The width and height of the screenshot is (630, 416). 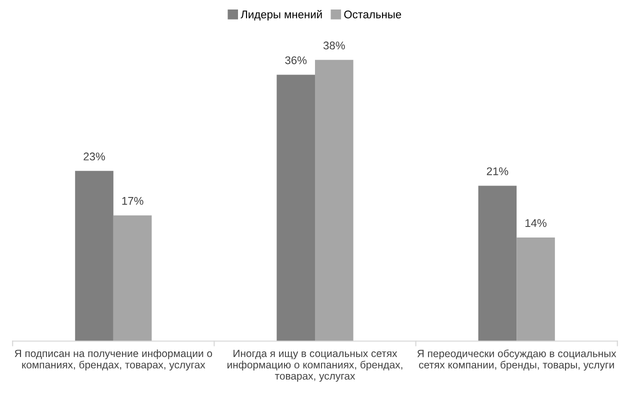 I want to click on legend-label: Лидеры мнений, so click(x=281, y=15).